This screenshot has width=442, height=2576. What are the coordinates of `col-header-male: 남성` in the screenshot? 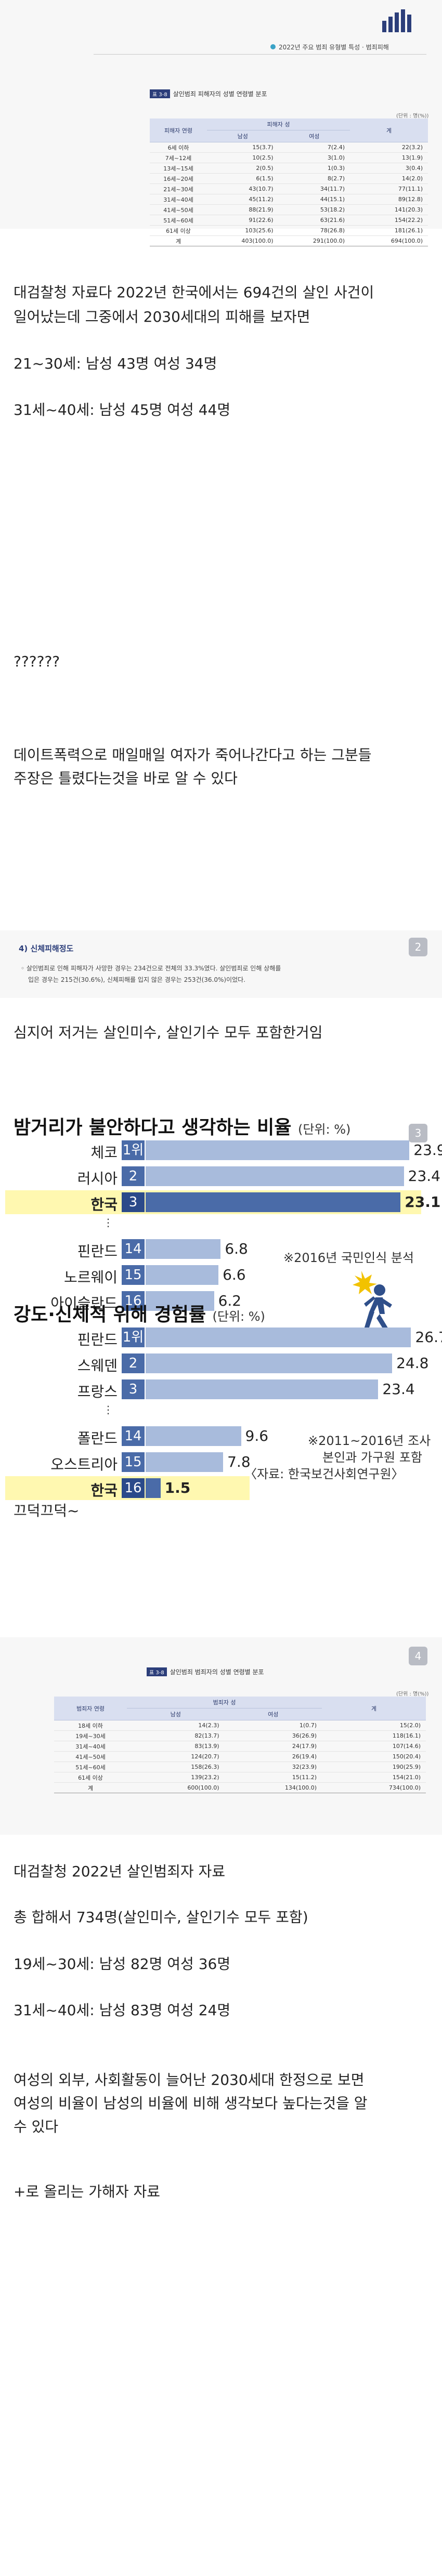 It's located at (176, 1714).